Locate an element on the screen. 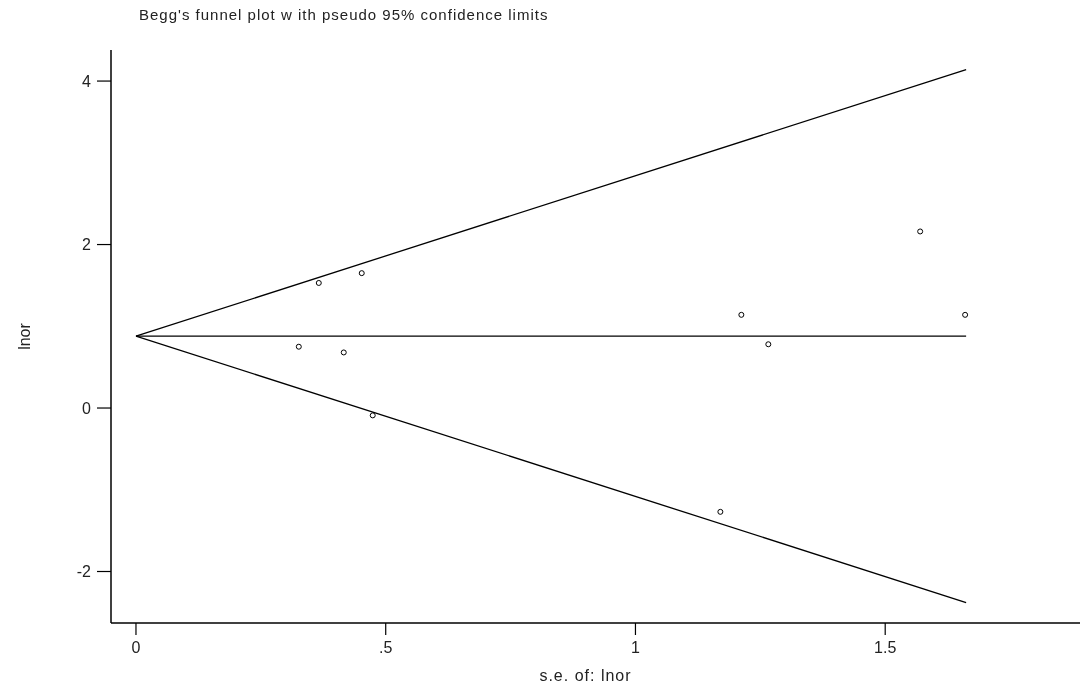  x-tick-label: 1.5 is located at coordinates (885, 647).